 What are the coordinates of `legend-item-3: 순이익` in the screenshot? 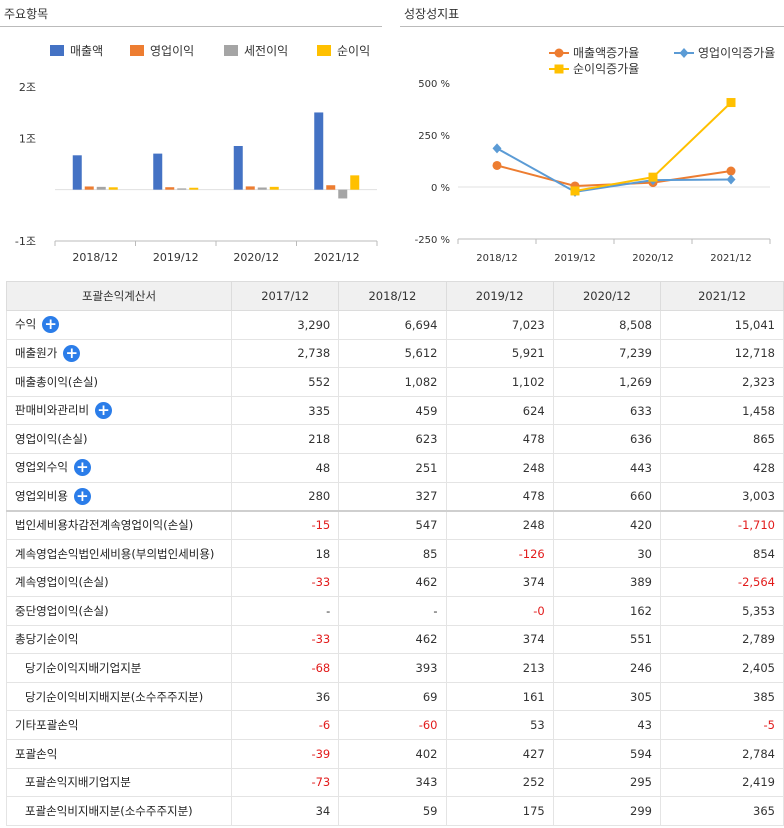 It's located at (343, 51).